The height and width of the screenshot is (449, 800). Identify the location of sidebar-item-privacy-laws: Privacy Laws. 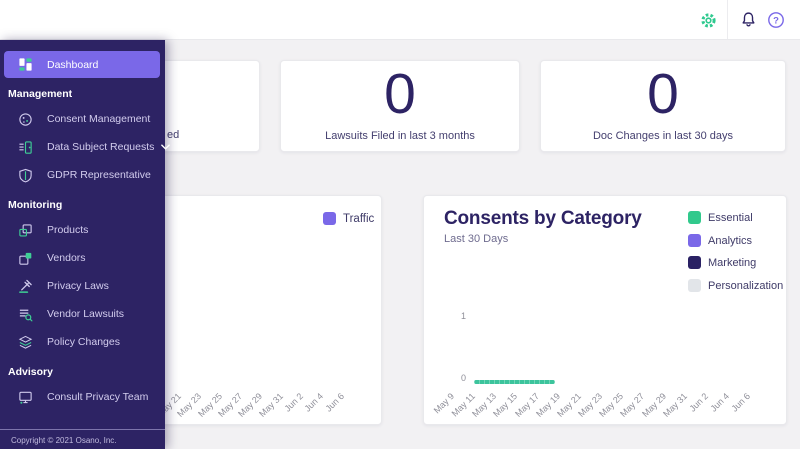
(82, 286).